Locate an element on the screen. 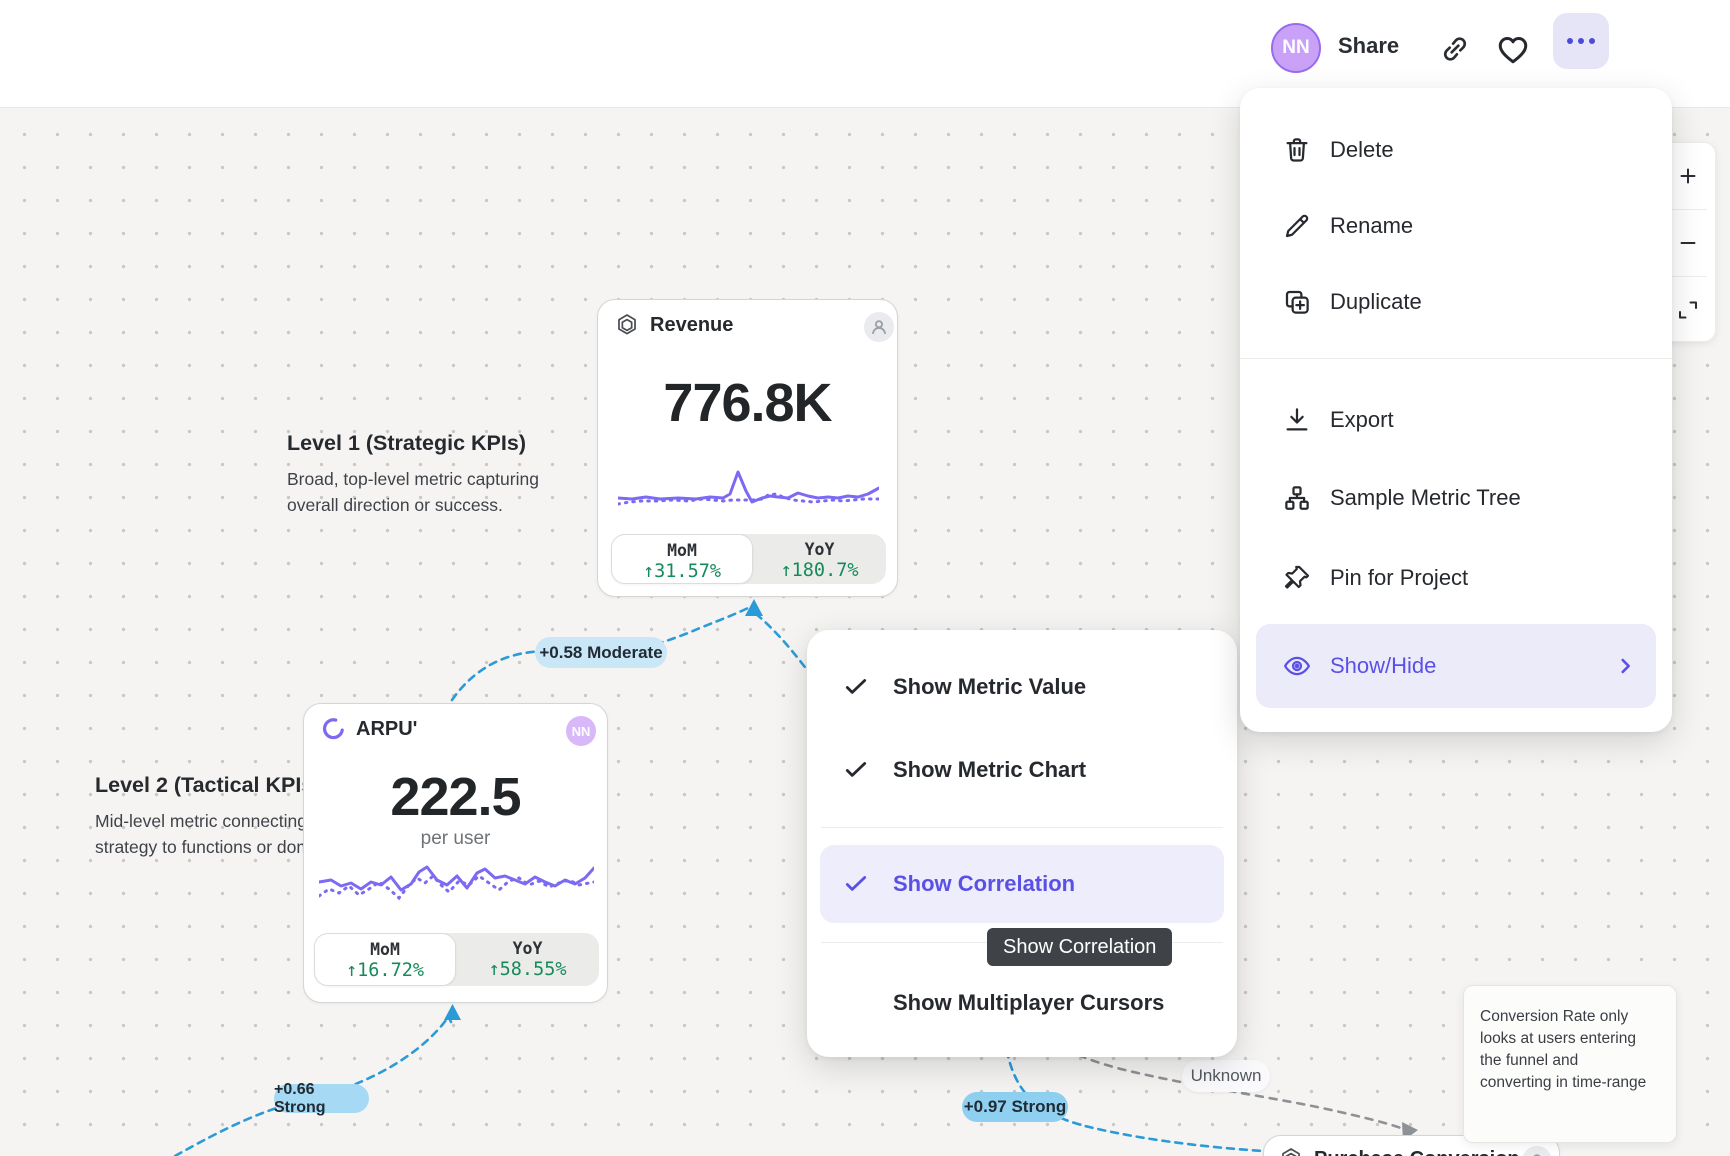 The width and height of the screenshot is (1730, 1156). yoy-toggle: YoY ↑180.7% is located at coordinates (819, 560).